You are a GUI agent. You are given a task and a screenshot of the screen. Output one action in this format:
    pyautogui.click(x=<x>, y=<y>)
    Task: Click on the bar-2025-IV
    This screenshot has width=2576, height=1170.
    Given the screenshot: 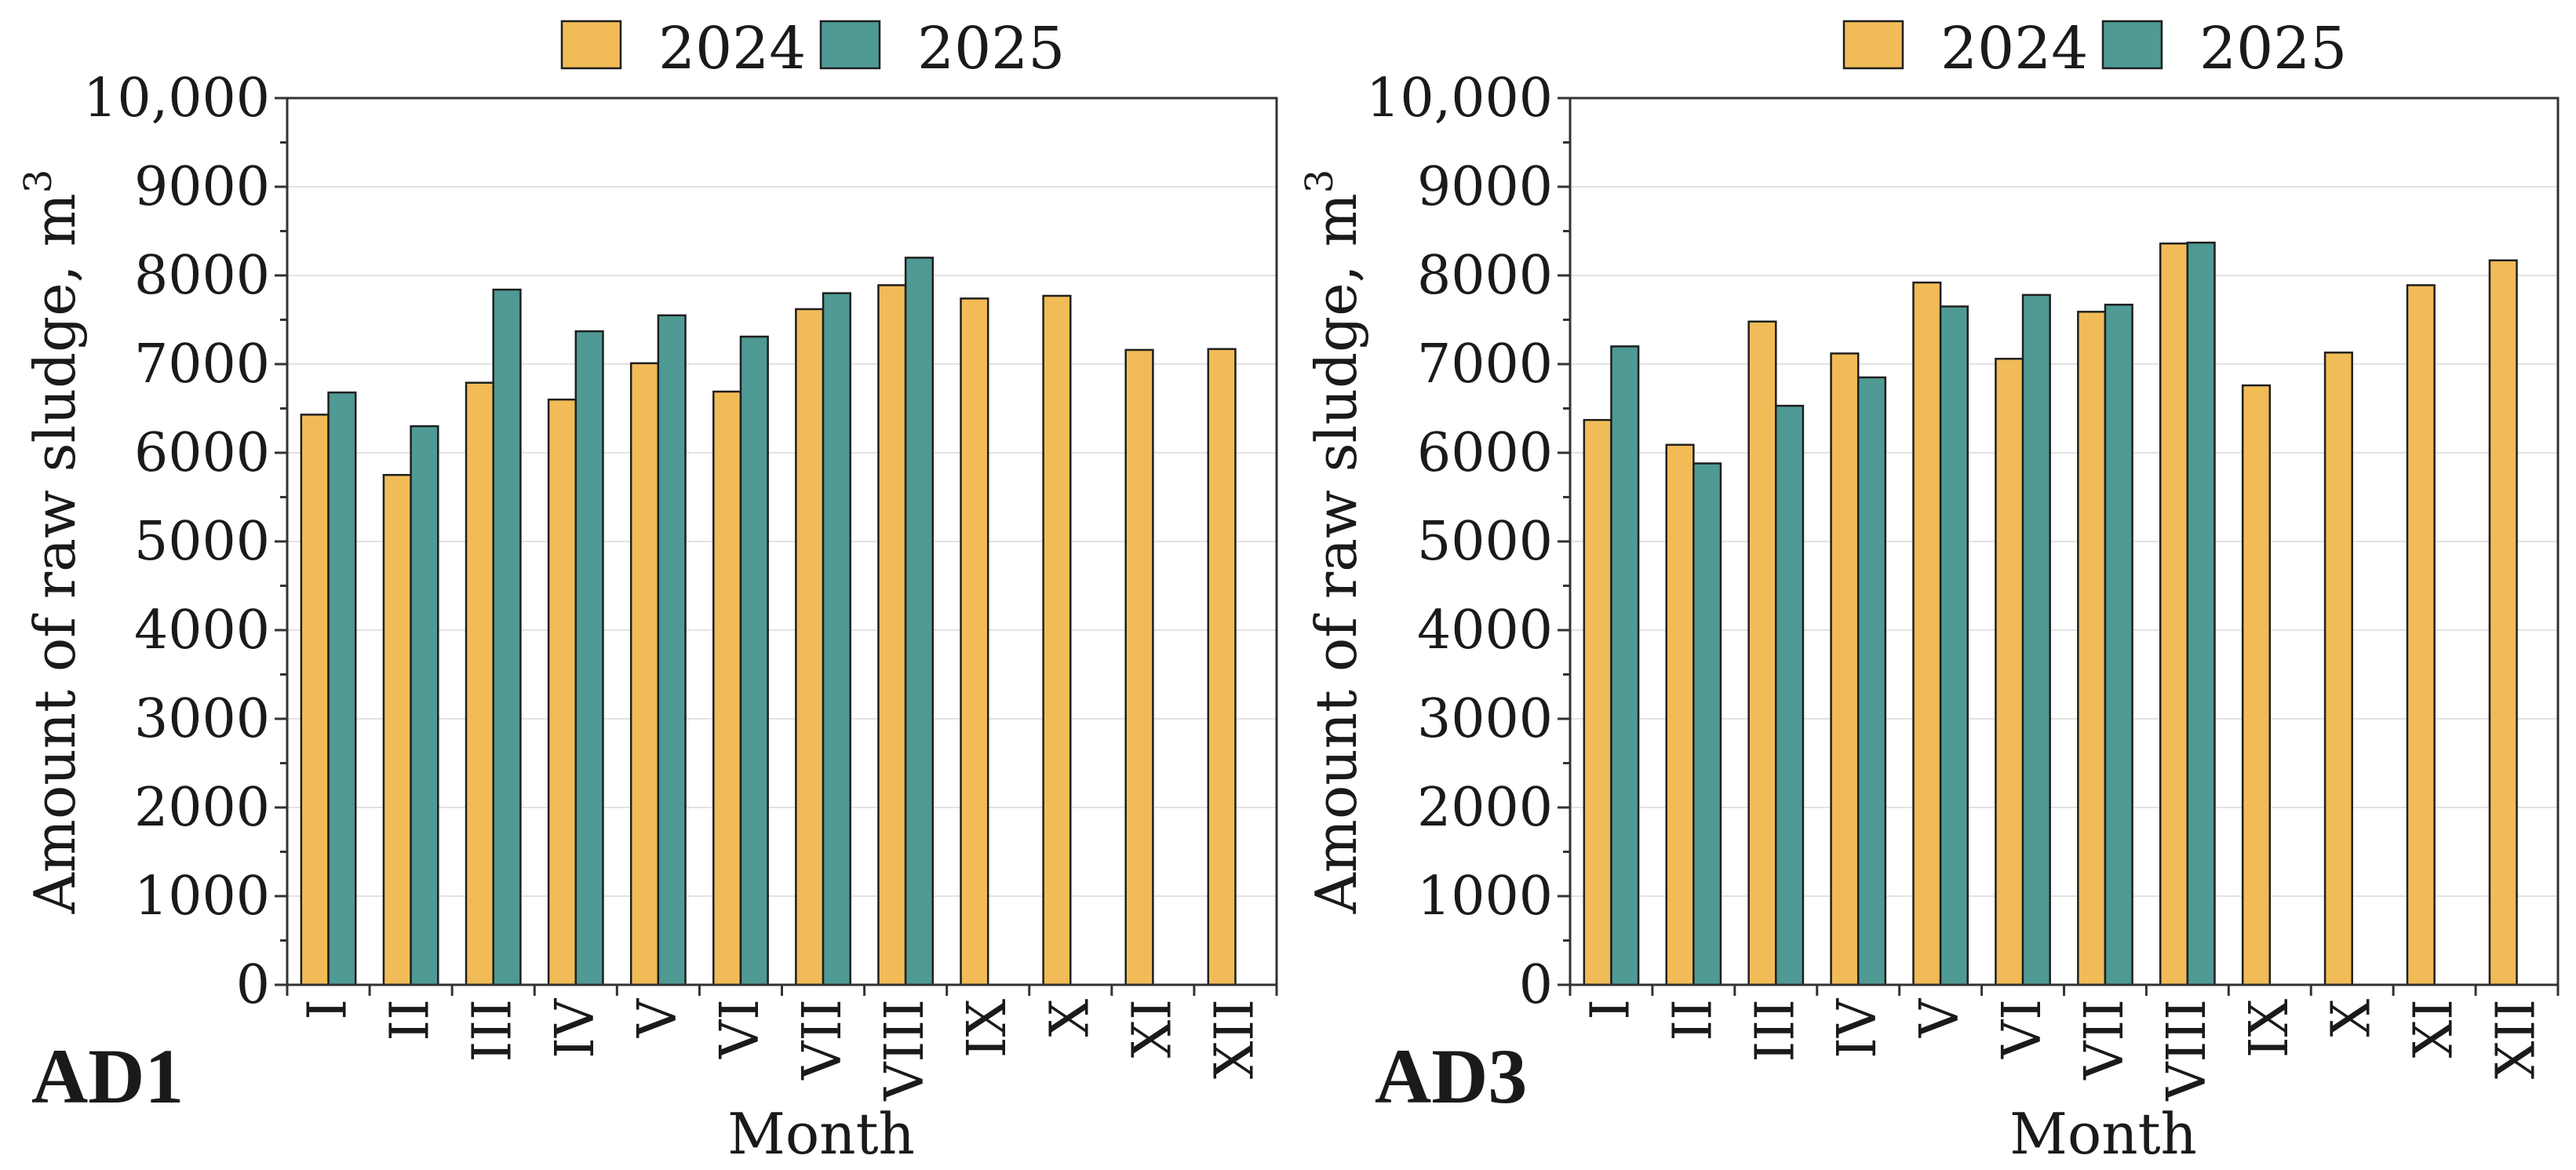 What is the action you would take?
    pyautogui.click(x=1871, y=681)
    